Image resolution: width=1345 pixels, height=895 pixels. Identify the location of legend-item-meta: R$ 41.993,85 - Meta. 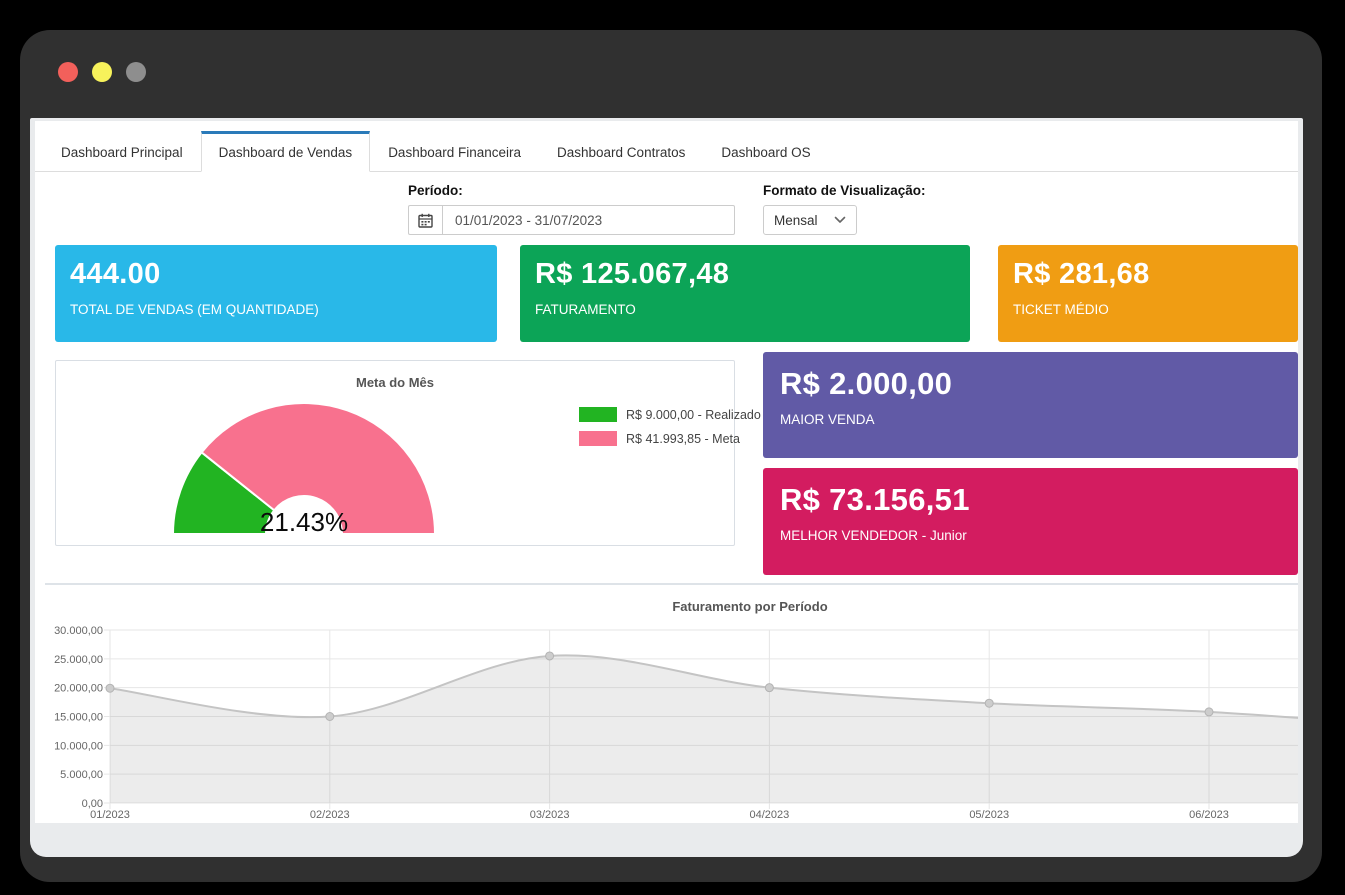
(670, 438).